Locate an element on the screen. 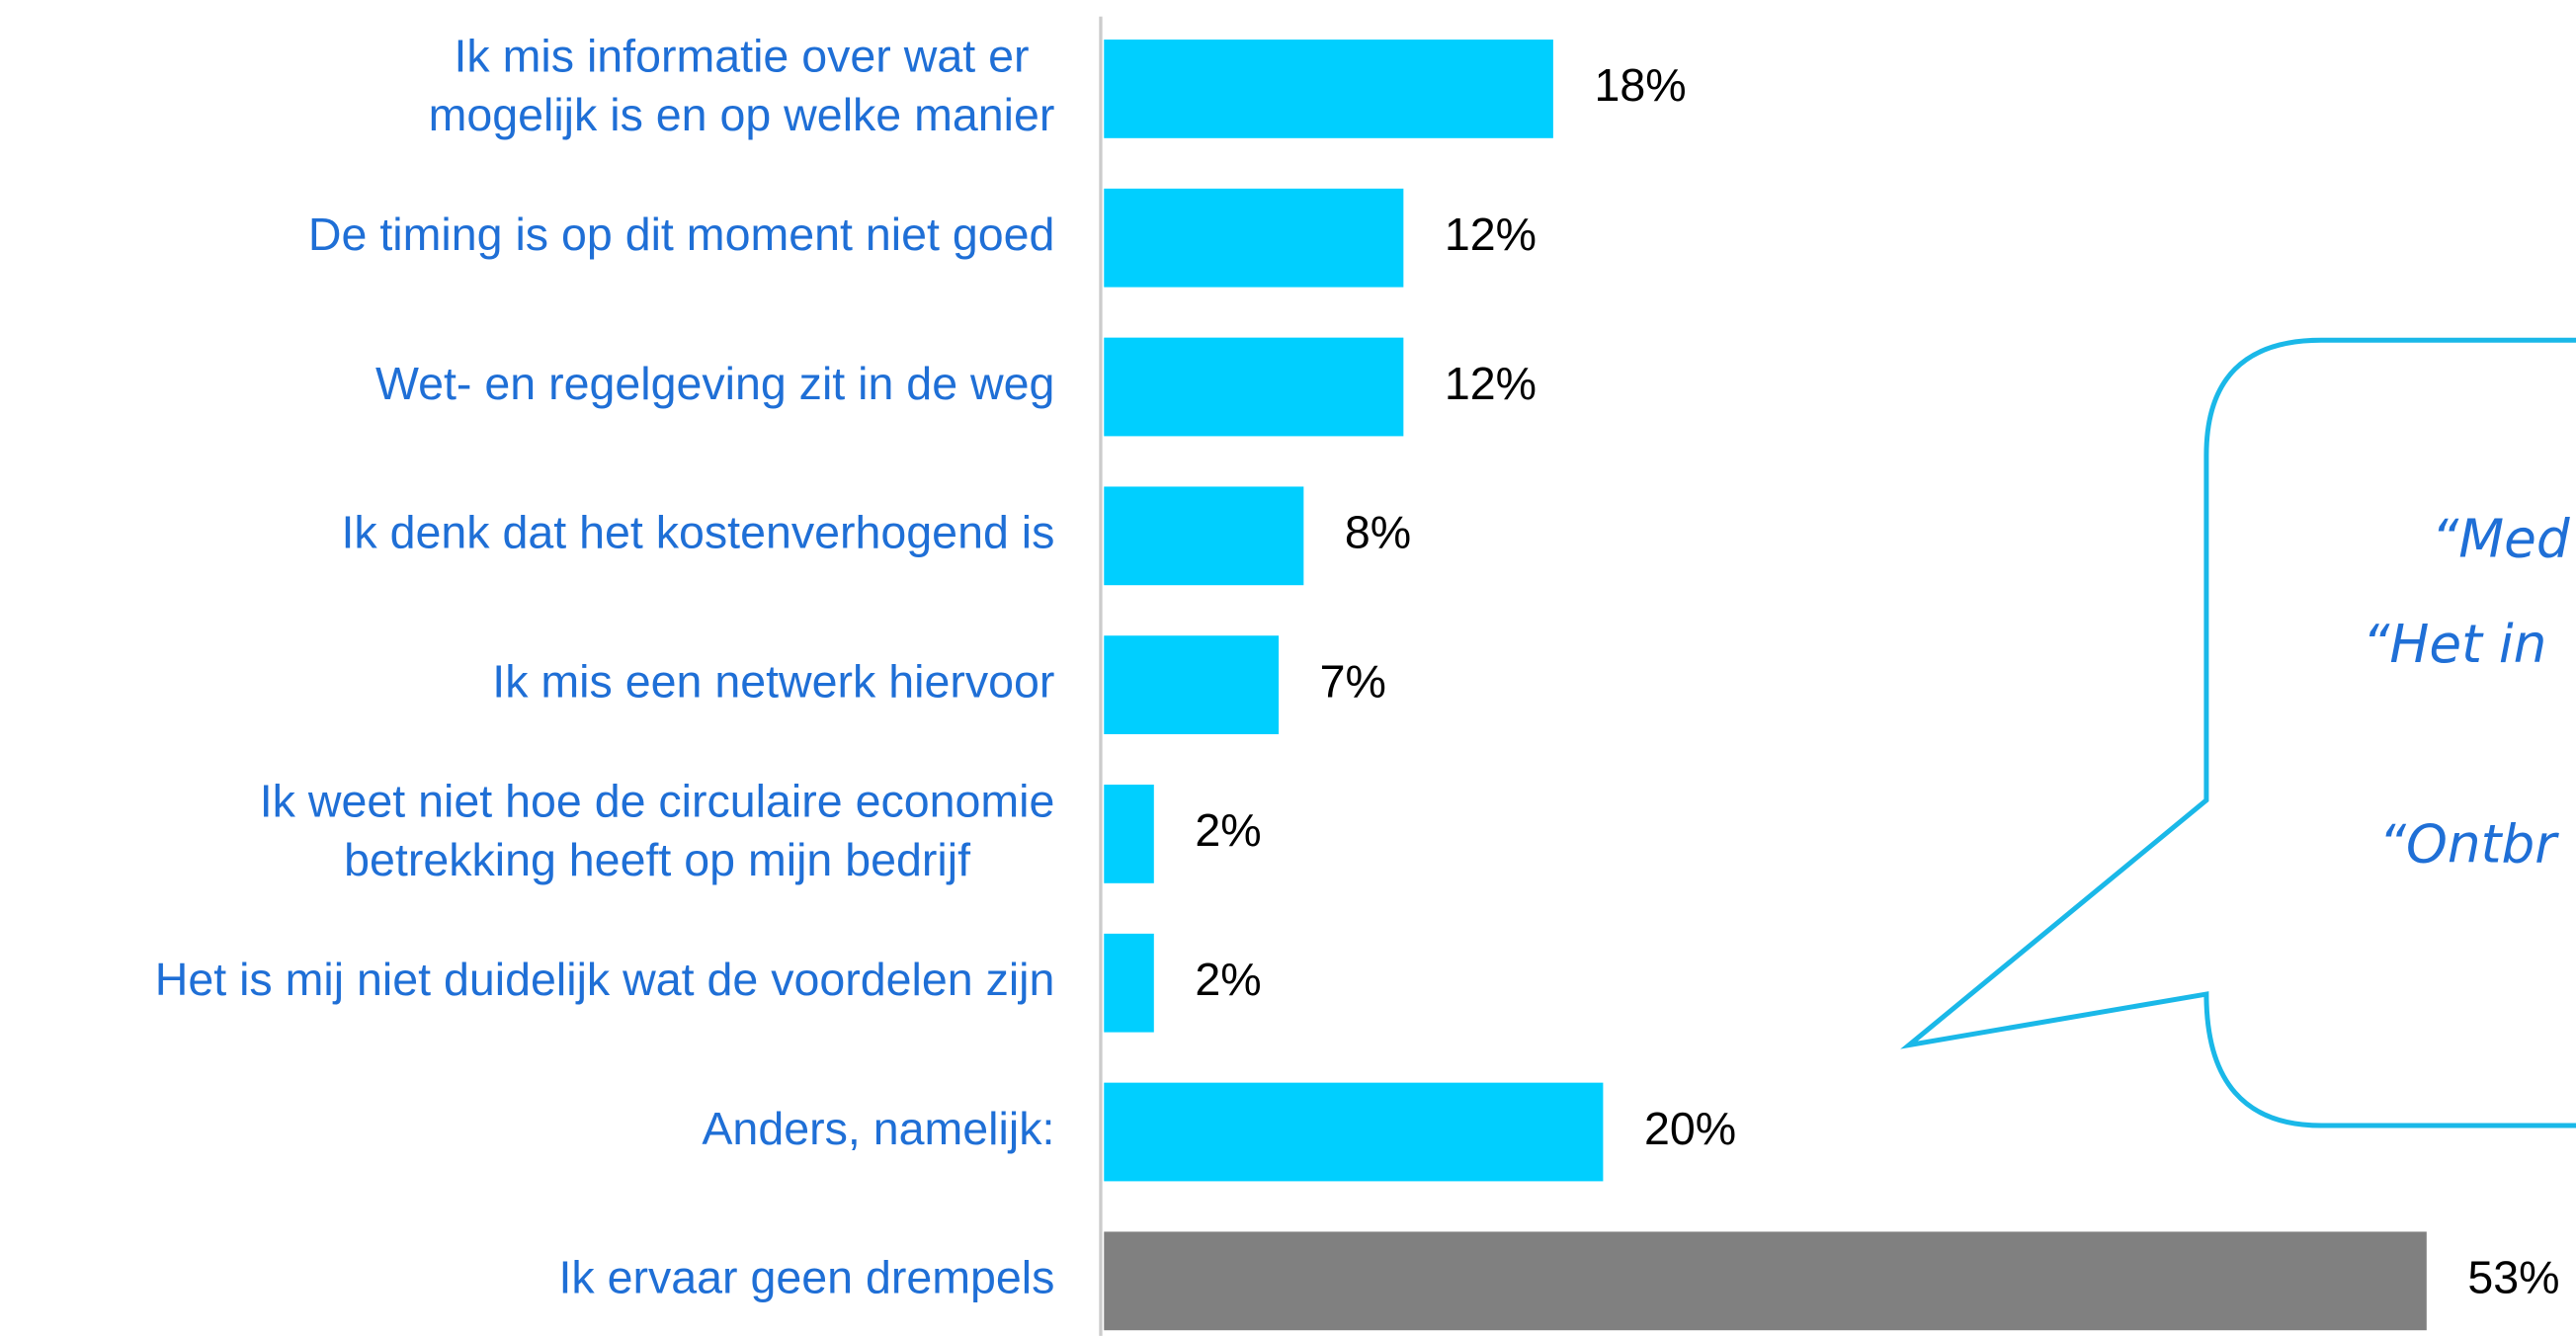 This screenshot has height=1336, width=2576. value-label: 20% is located at coordinates (1690, 1129).